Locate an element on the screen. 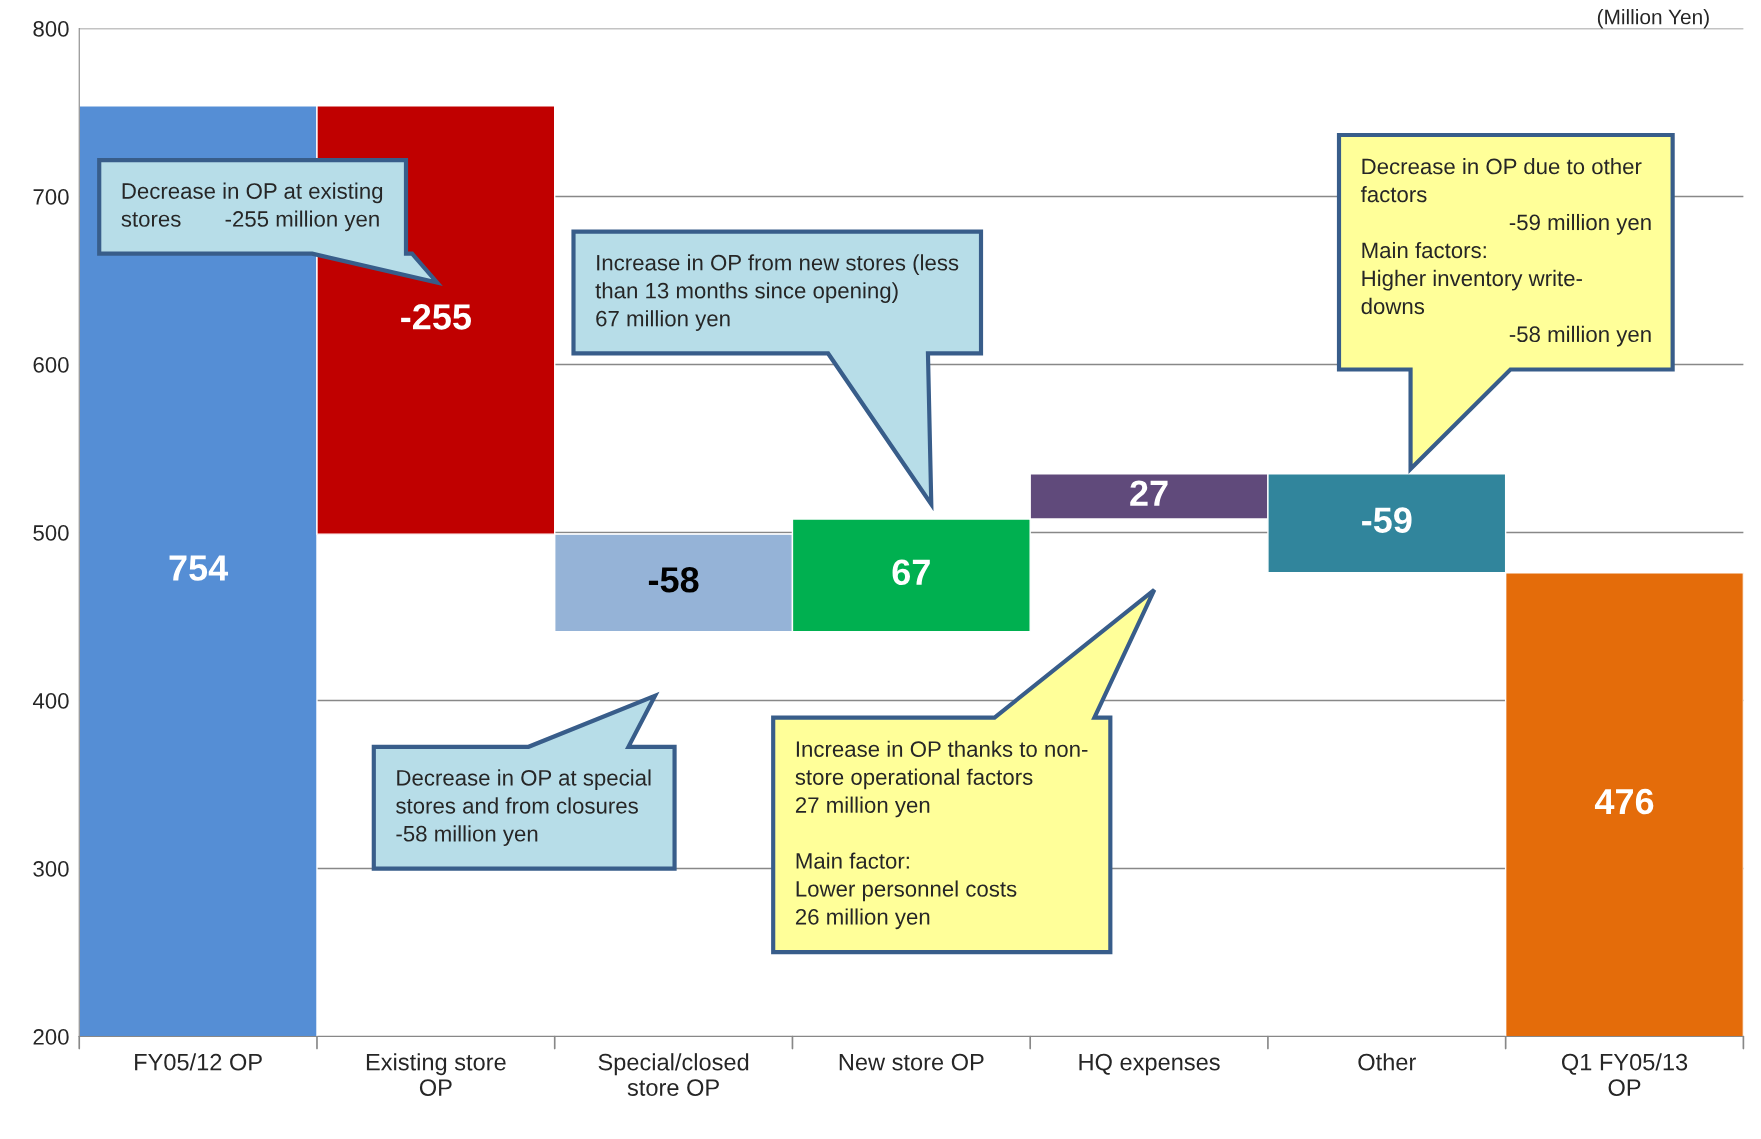  y-tick-label: 500 is located at coordinates (51, 533).